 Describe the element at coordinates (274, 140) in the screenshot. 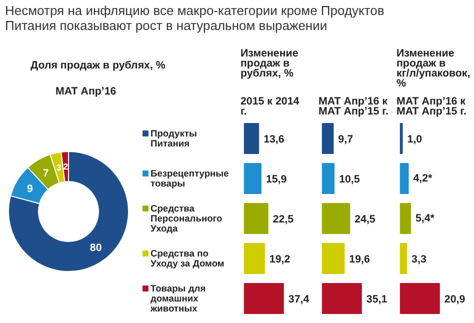

I see `data-label: 13,6` at that location.